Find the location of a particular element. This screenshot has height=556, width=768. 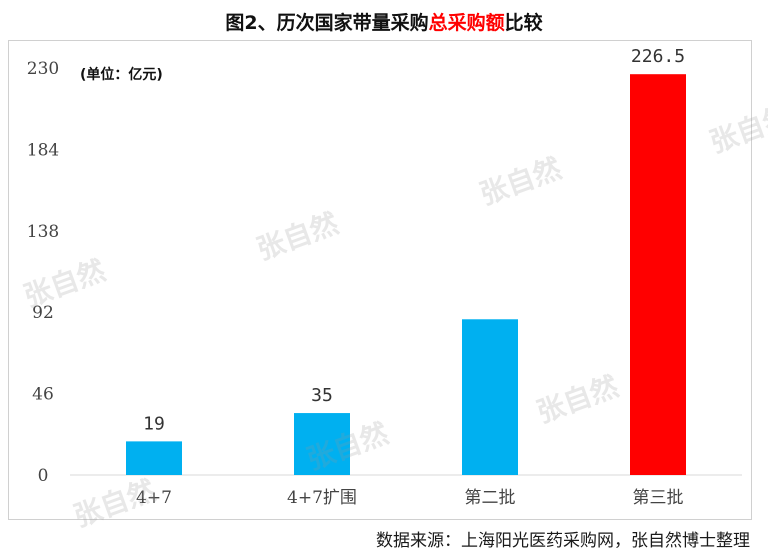

title-suffix: 比较 is located at coordinates (523, 23).